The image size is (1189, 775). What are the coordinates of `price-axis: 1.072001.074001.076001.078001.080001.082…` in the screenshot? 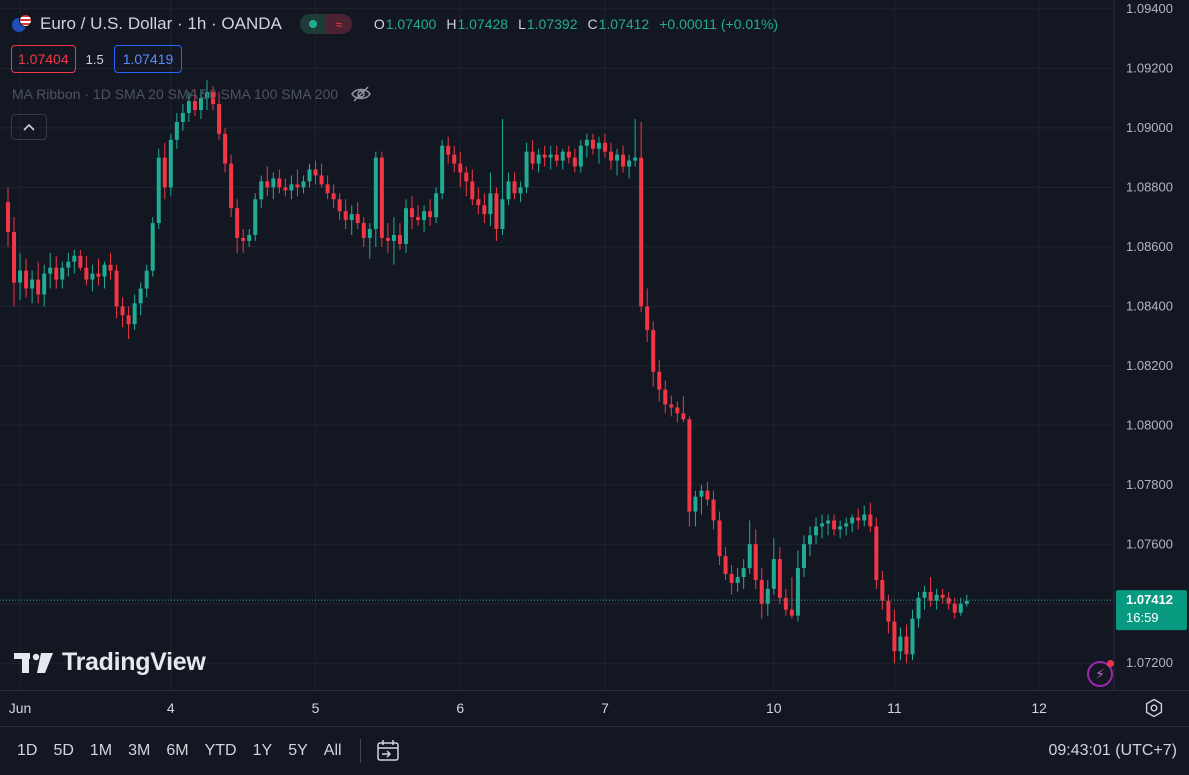 It's located at (1149, 335).